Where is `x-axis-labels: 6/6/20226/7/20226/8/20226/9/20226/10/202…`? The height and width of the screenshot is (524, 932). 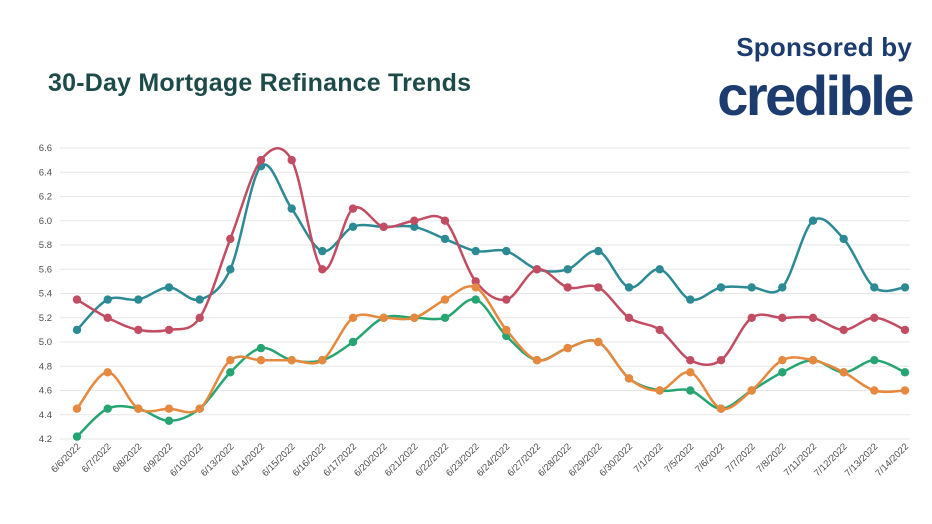
x-axis-labels: 6/6/20226/7/20226/8/20226/9/20226/10/202… is located at coordinates (480, 460).